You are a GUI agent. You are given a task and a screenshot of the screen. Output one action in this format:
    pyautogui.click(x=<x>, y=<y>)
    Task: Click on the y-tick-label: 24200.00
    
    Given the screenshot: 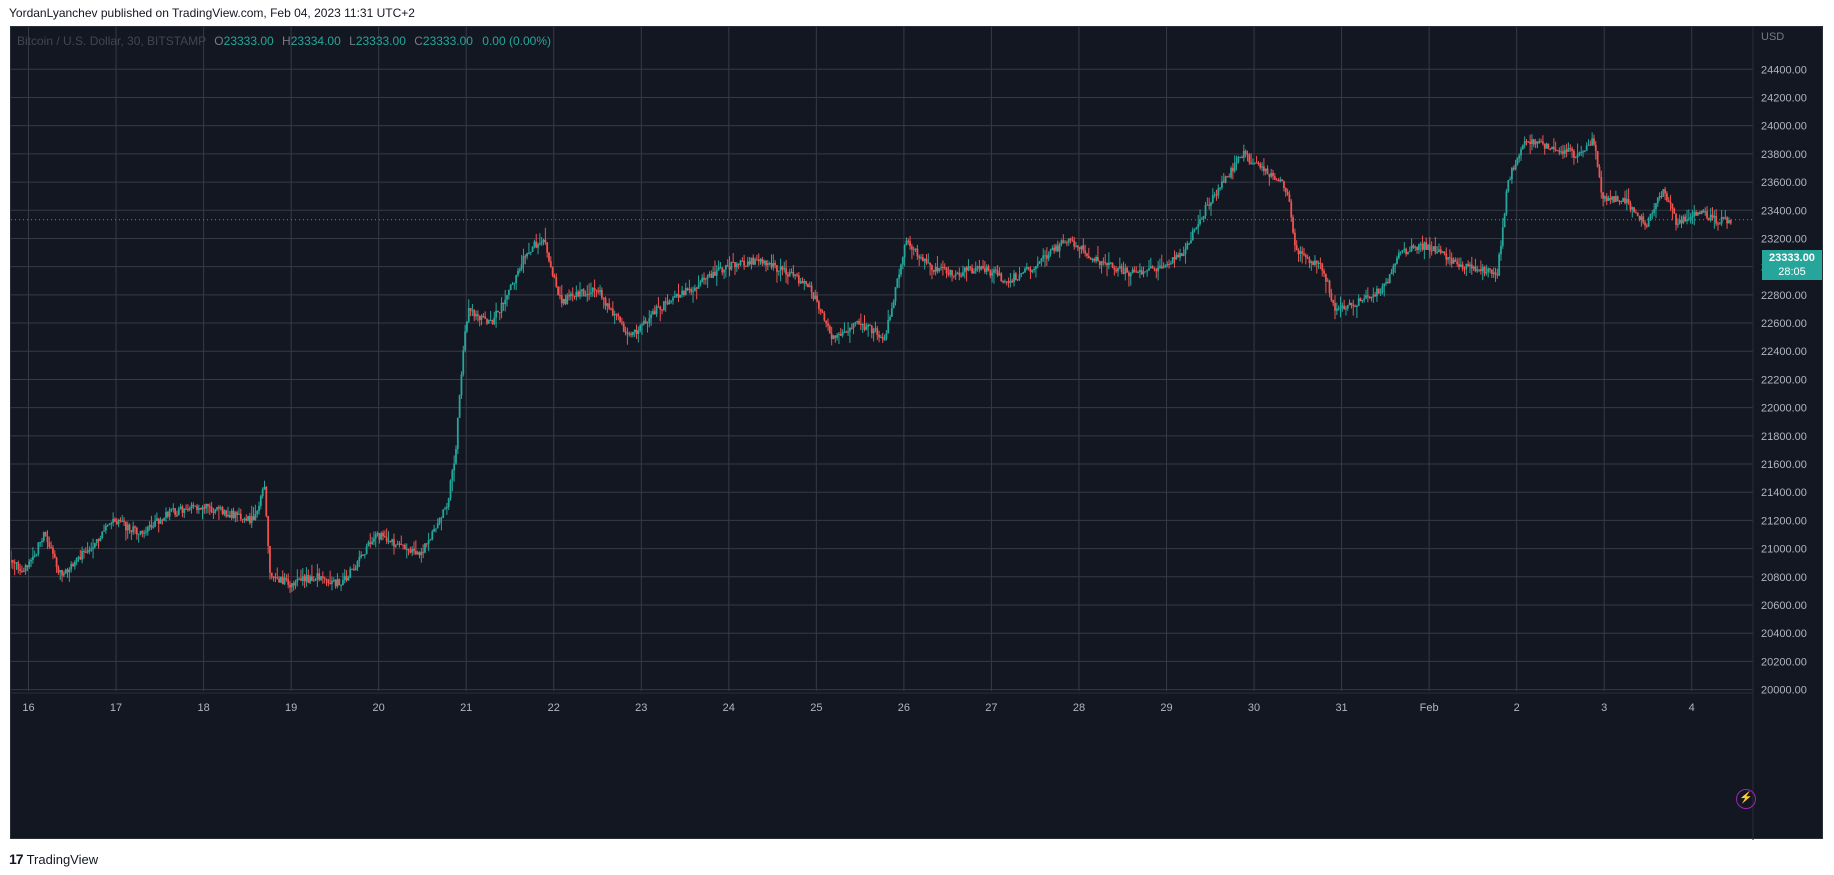 What is the action you would take?
    pyautogui.click(x=1784, y=98)
    